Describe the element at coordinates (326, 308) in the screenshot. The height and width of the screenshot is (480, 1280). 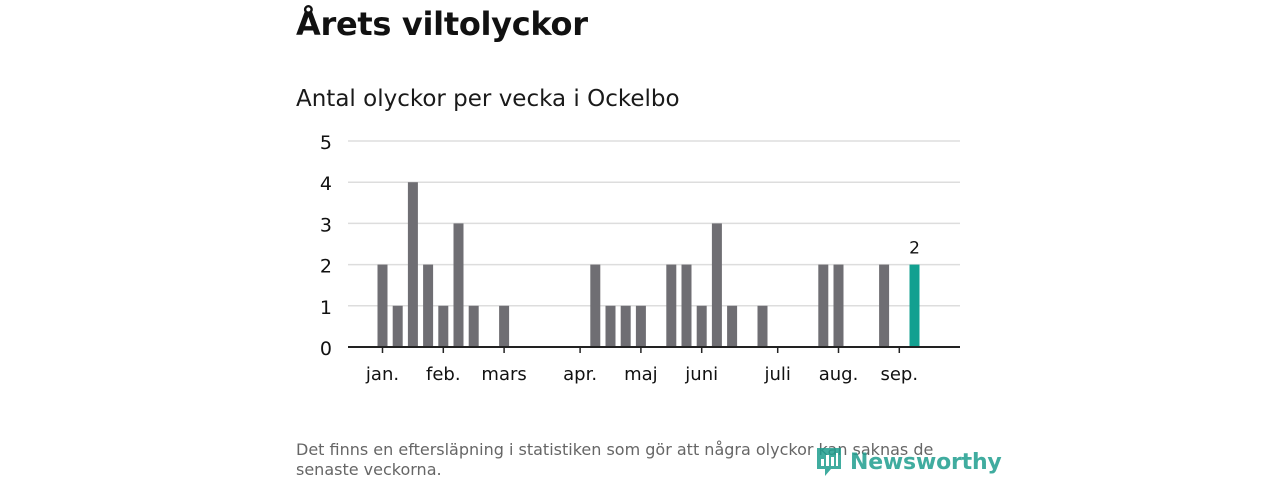
I see `y-tick-label: 1` at that location.